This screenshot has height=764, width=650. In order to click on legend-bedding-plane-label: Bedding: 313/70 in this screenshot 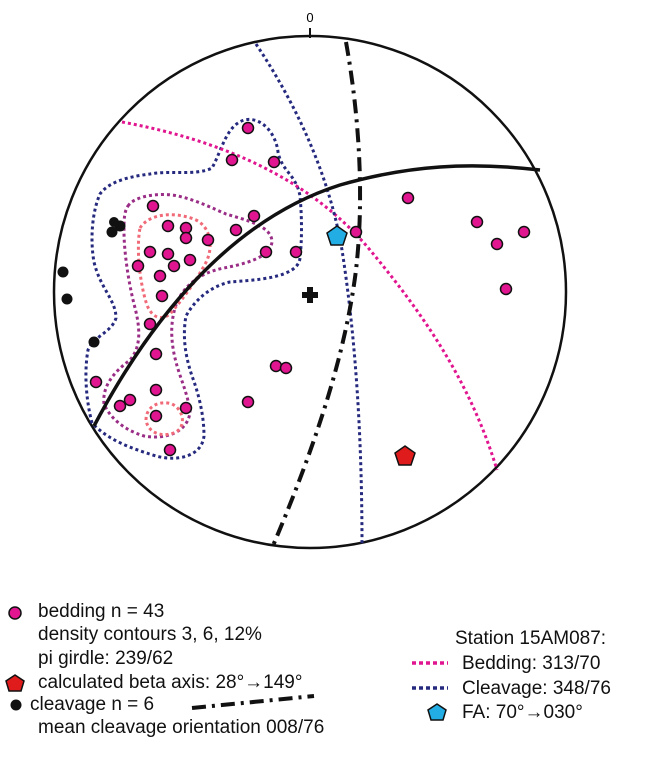, I will do `click(531, 663)`.